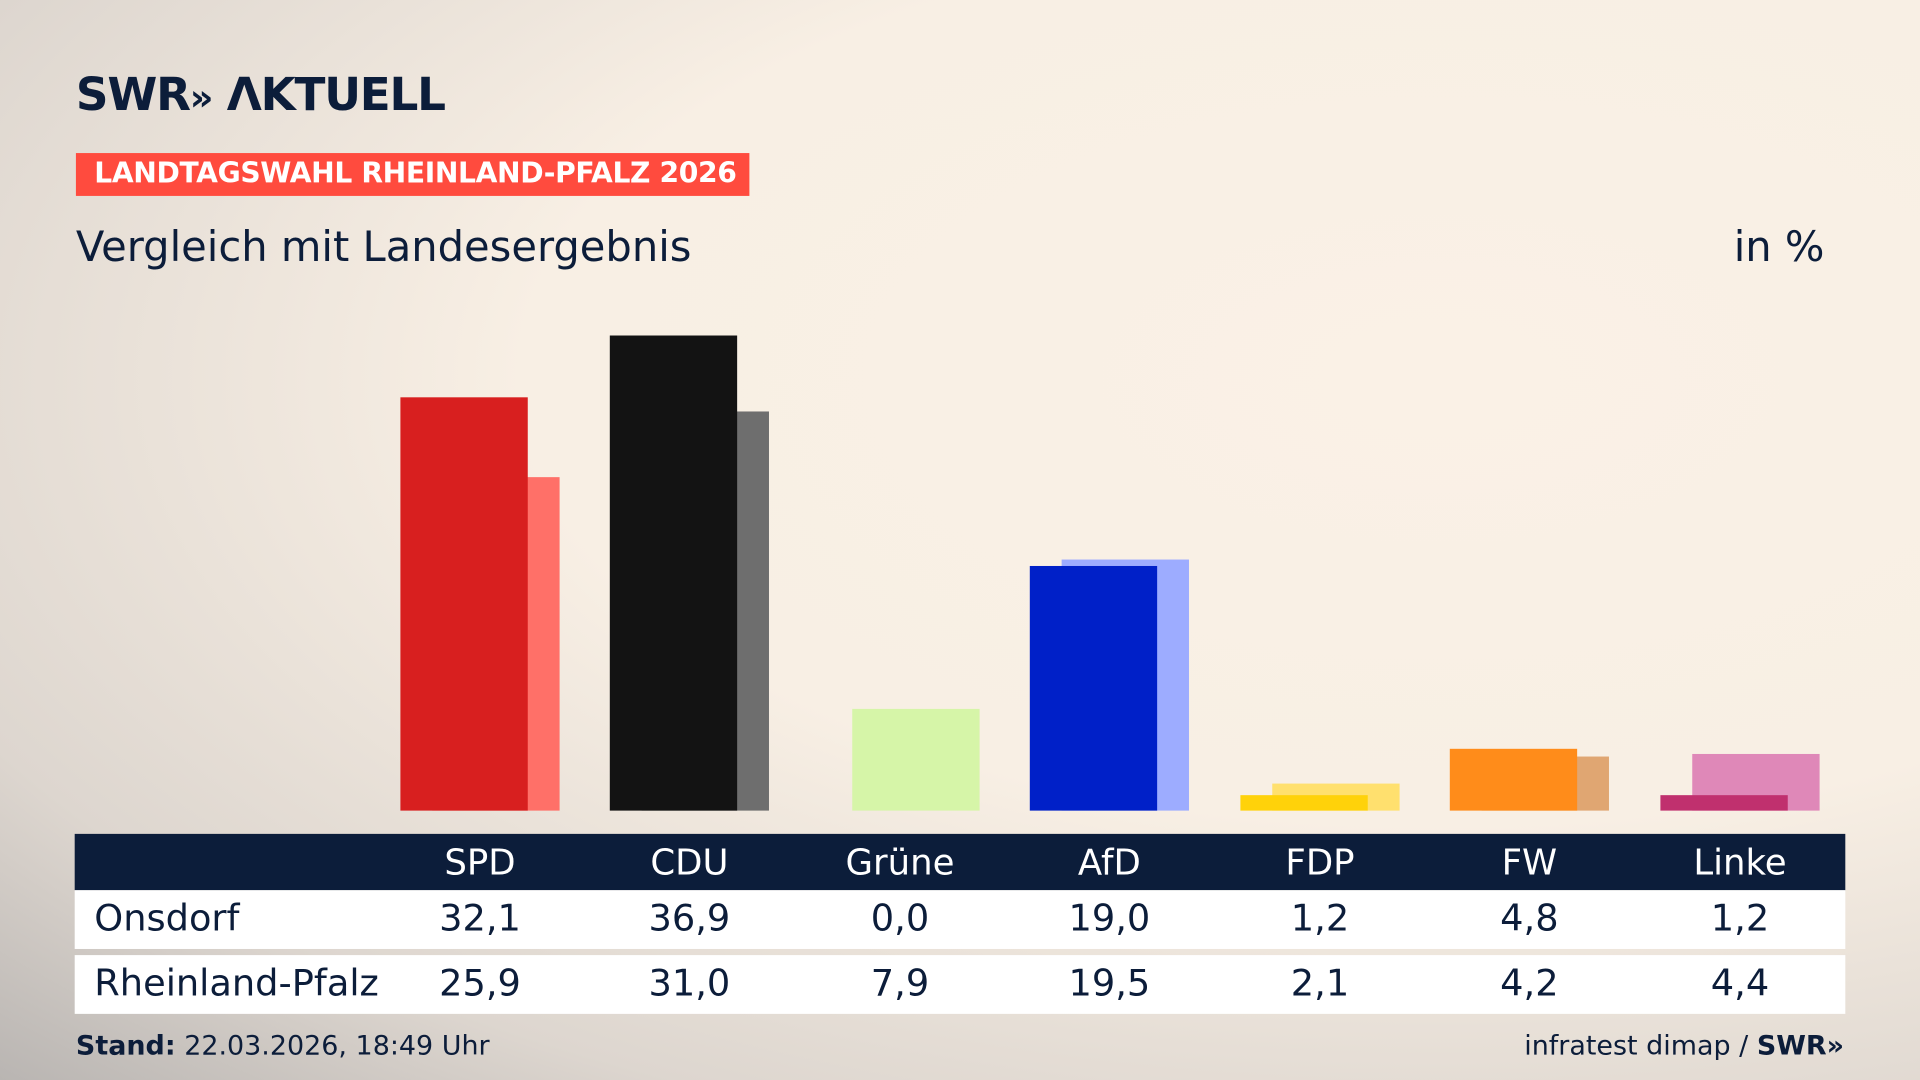  What do you see at coordinates (960, 919) in the screenshot?
I see `table-row: Onsdorf 32,1 36,9 0,0 19,0 1,2 4,8 1,2` at bounding box center [960, 919].